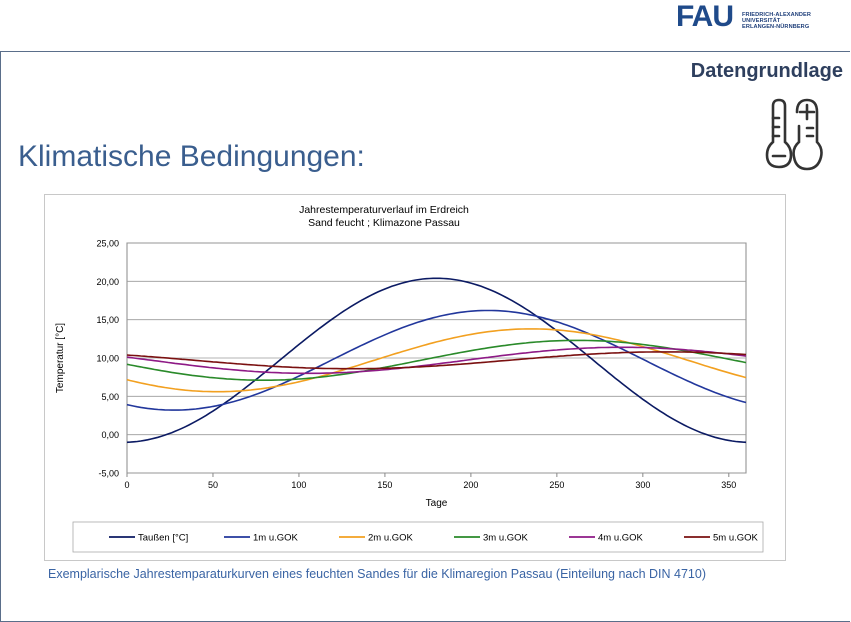 The width and height of the screenshot is (851, 622). Describe the element at coordinates (276, 538) in the screenshot. I see `legend-entry: 1m u.GOK` at that location.